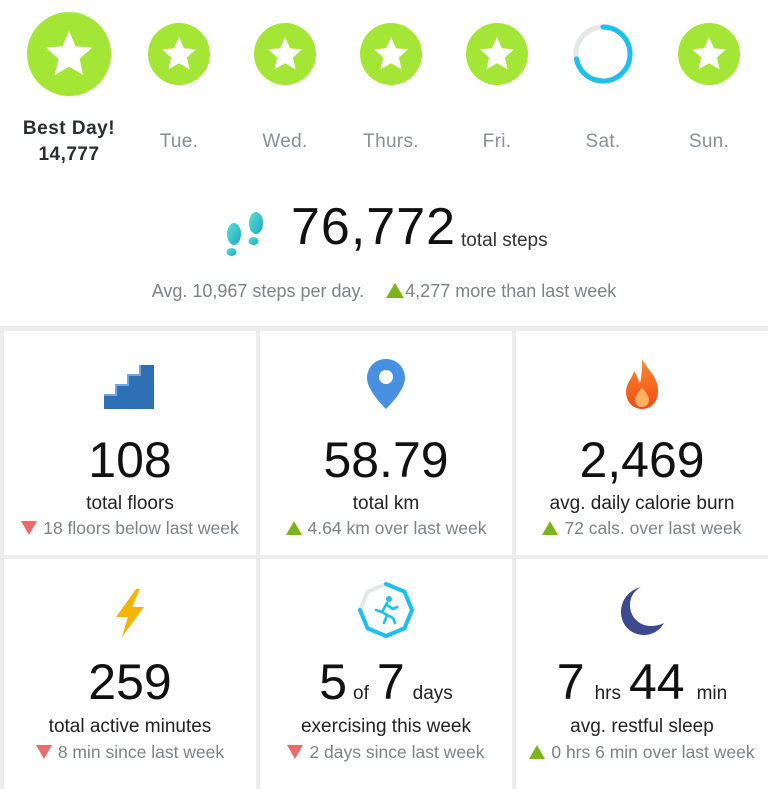 The image size is (768, 789). I want to click on day-sun: Sun., so click(709, 85).